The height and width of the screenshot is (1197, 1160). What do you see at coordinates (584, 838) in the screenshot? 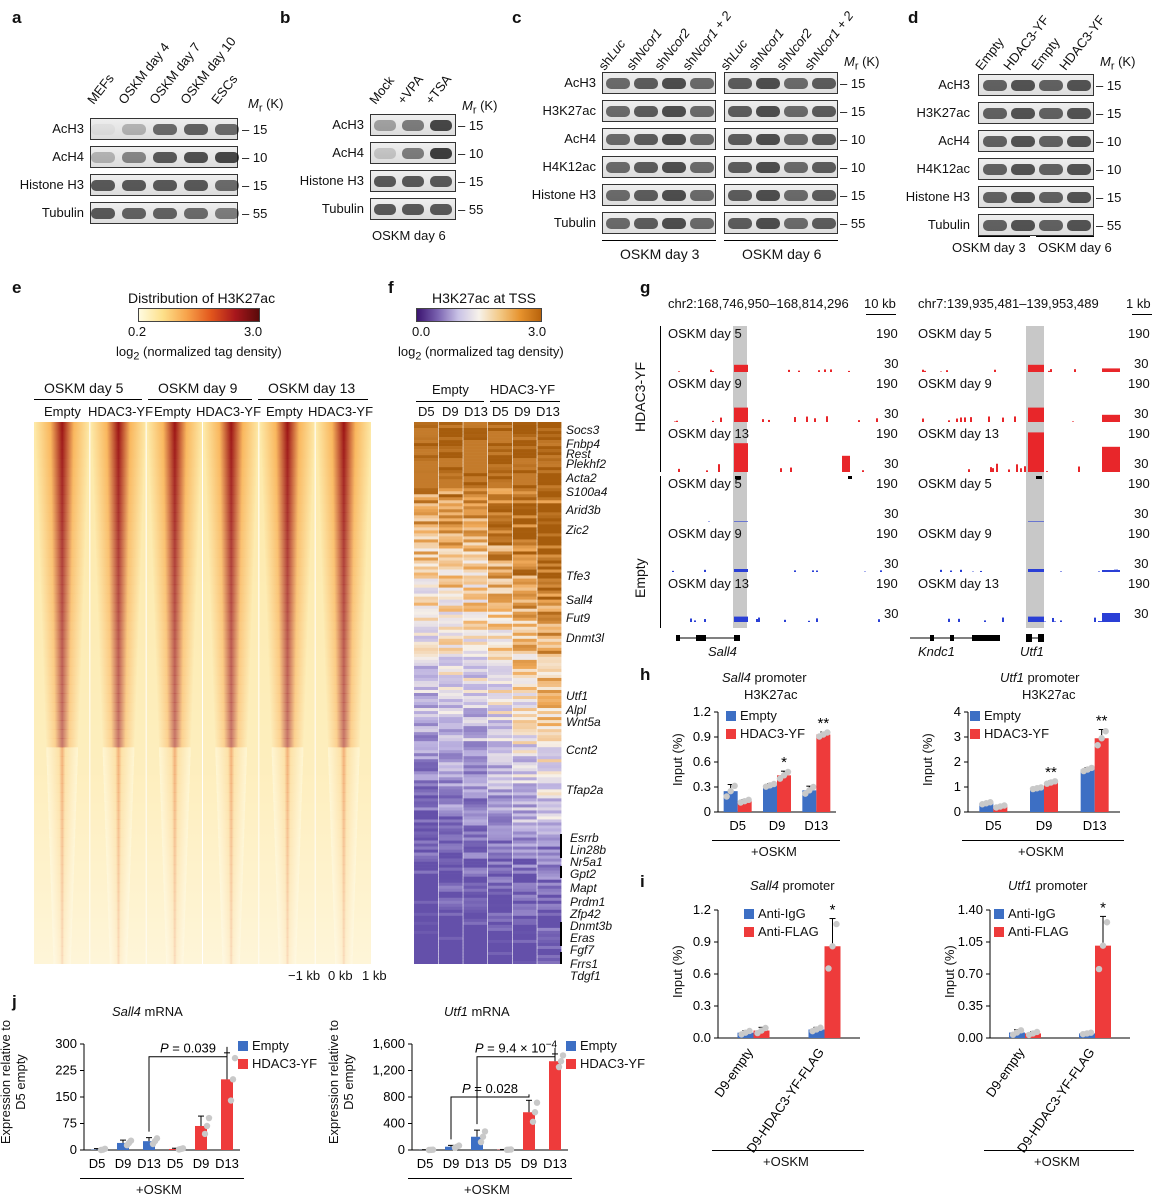
I see `heatmap-f-gene-label: Esrrb` at bounding box center [584, 838].